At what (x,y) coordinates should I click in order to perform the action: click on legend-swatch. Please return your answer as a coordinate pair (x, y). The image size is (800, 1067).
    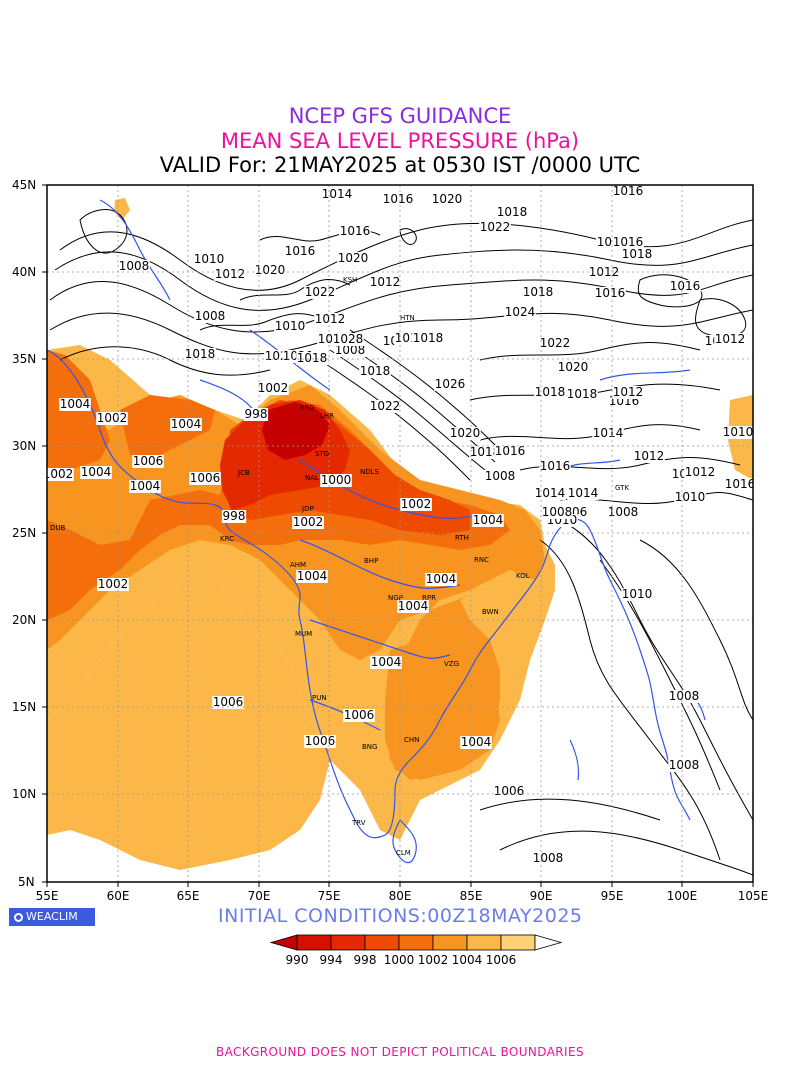
    Looking at the image, I should click on (382, 942).